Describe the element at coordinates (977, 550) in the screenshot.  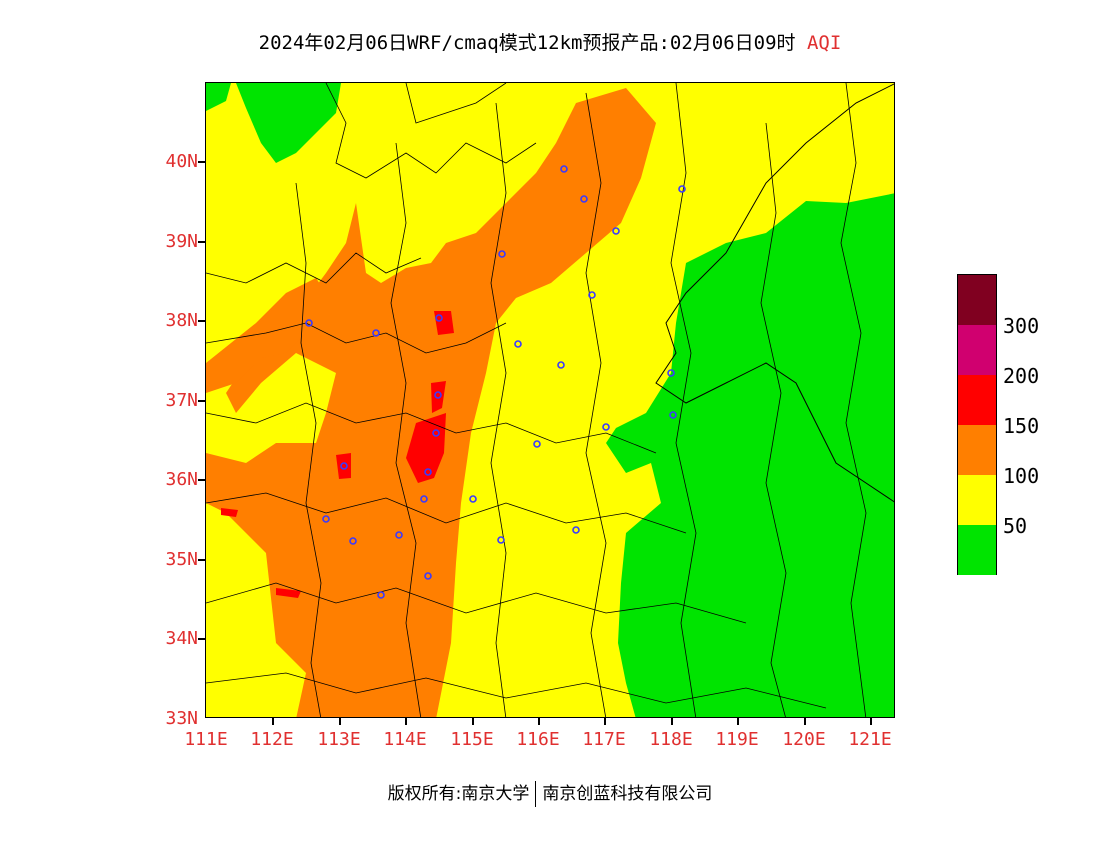
I see `legend-swatch-green` at that location.